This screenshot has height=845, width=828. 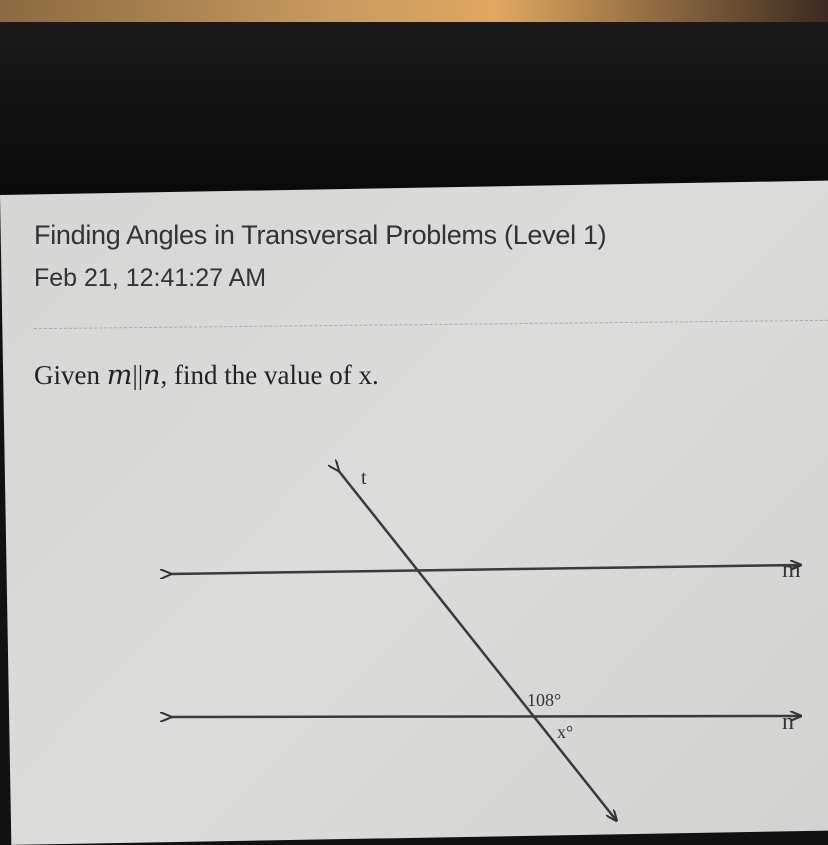 I want to click on line-n-symbol: n, so click(x=152, y=375).